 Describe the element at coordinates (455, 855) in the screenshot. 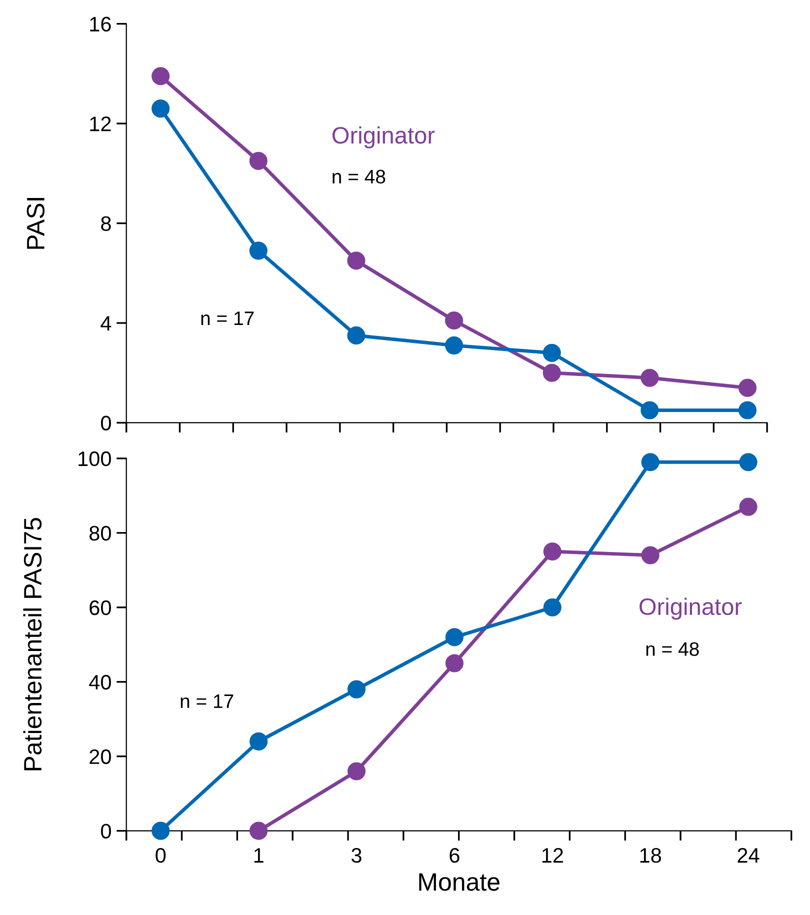

I see `x-tick-label: 6` at that location.